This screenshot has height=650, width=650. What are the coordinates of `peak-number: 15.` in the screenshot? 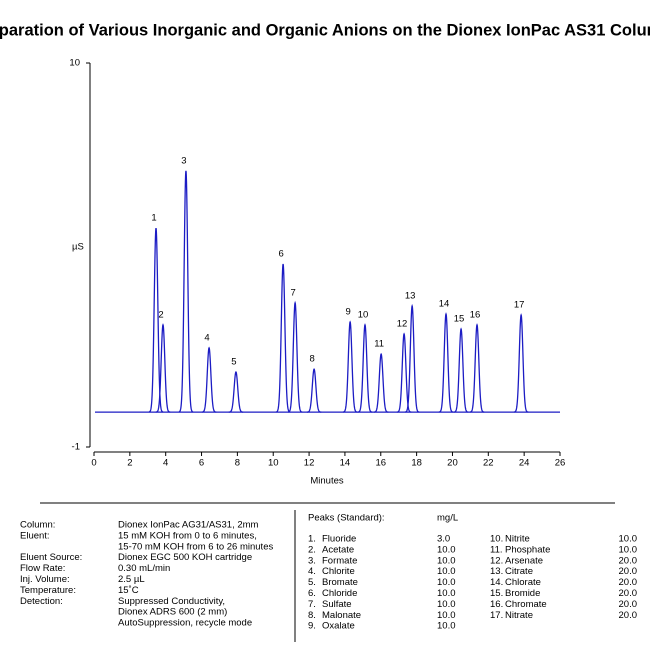 It's located at (496, 593).